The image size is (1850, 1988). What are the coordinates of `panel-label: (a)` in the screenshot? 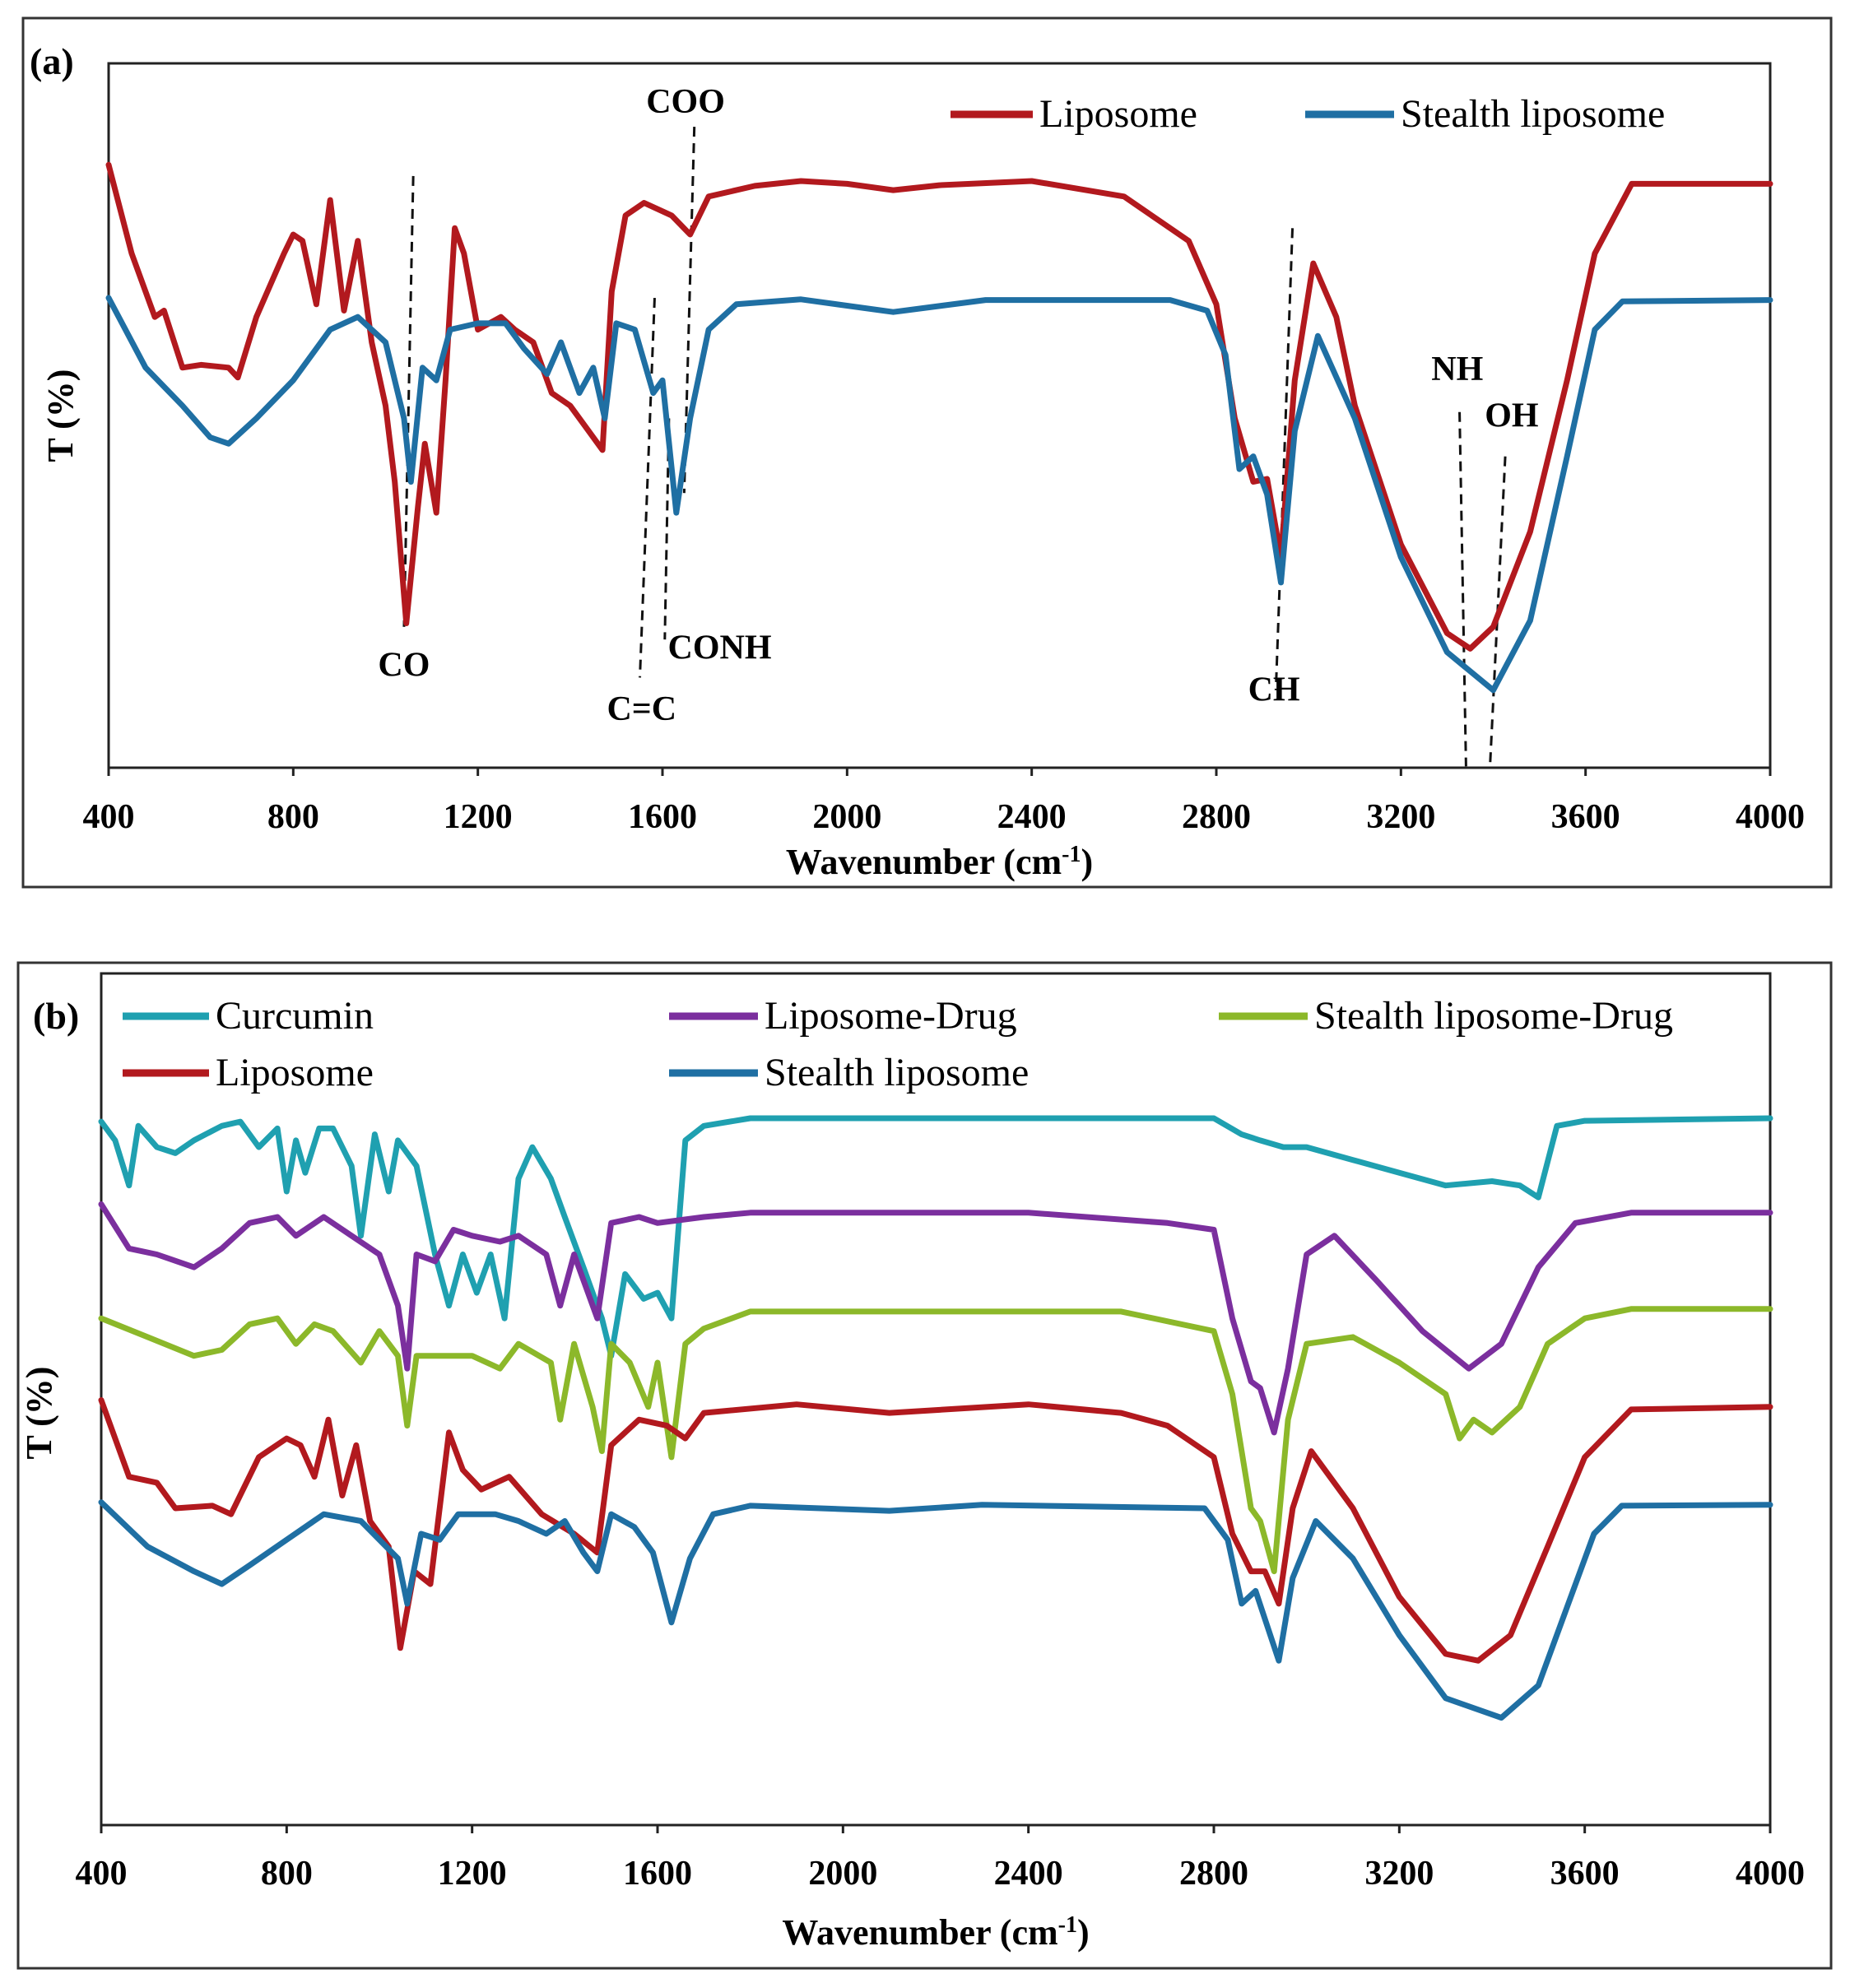 It's located at (52, 61).